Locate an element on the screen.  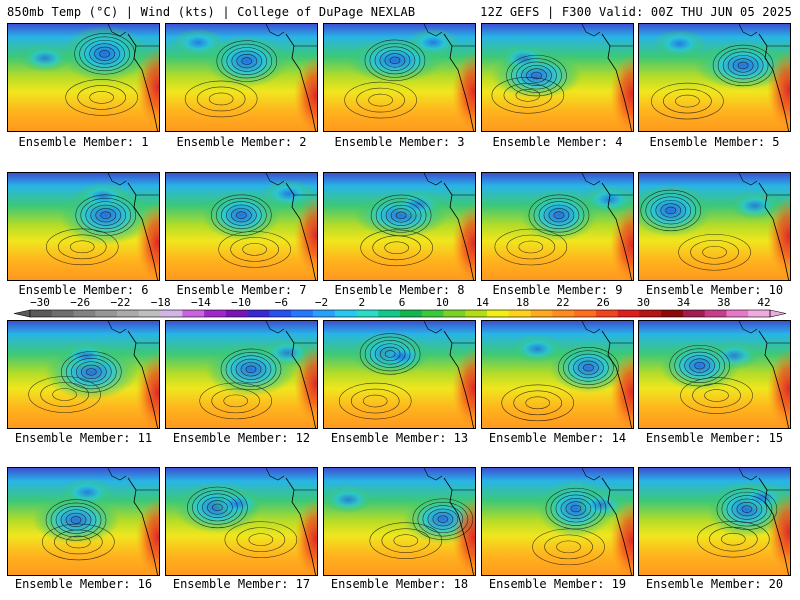
colorbar-tick-label: −26 is located at coordinates (80, 302).